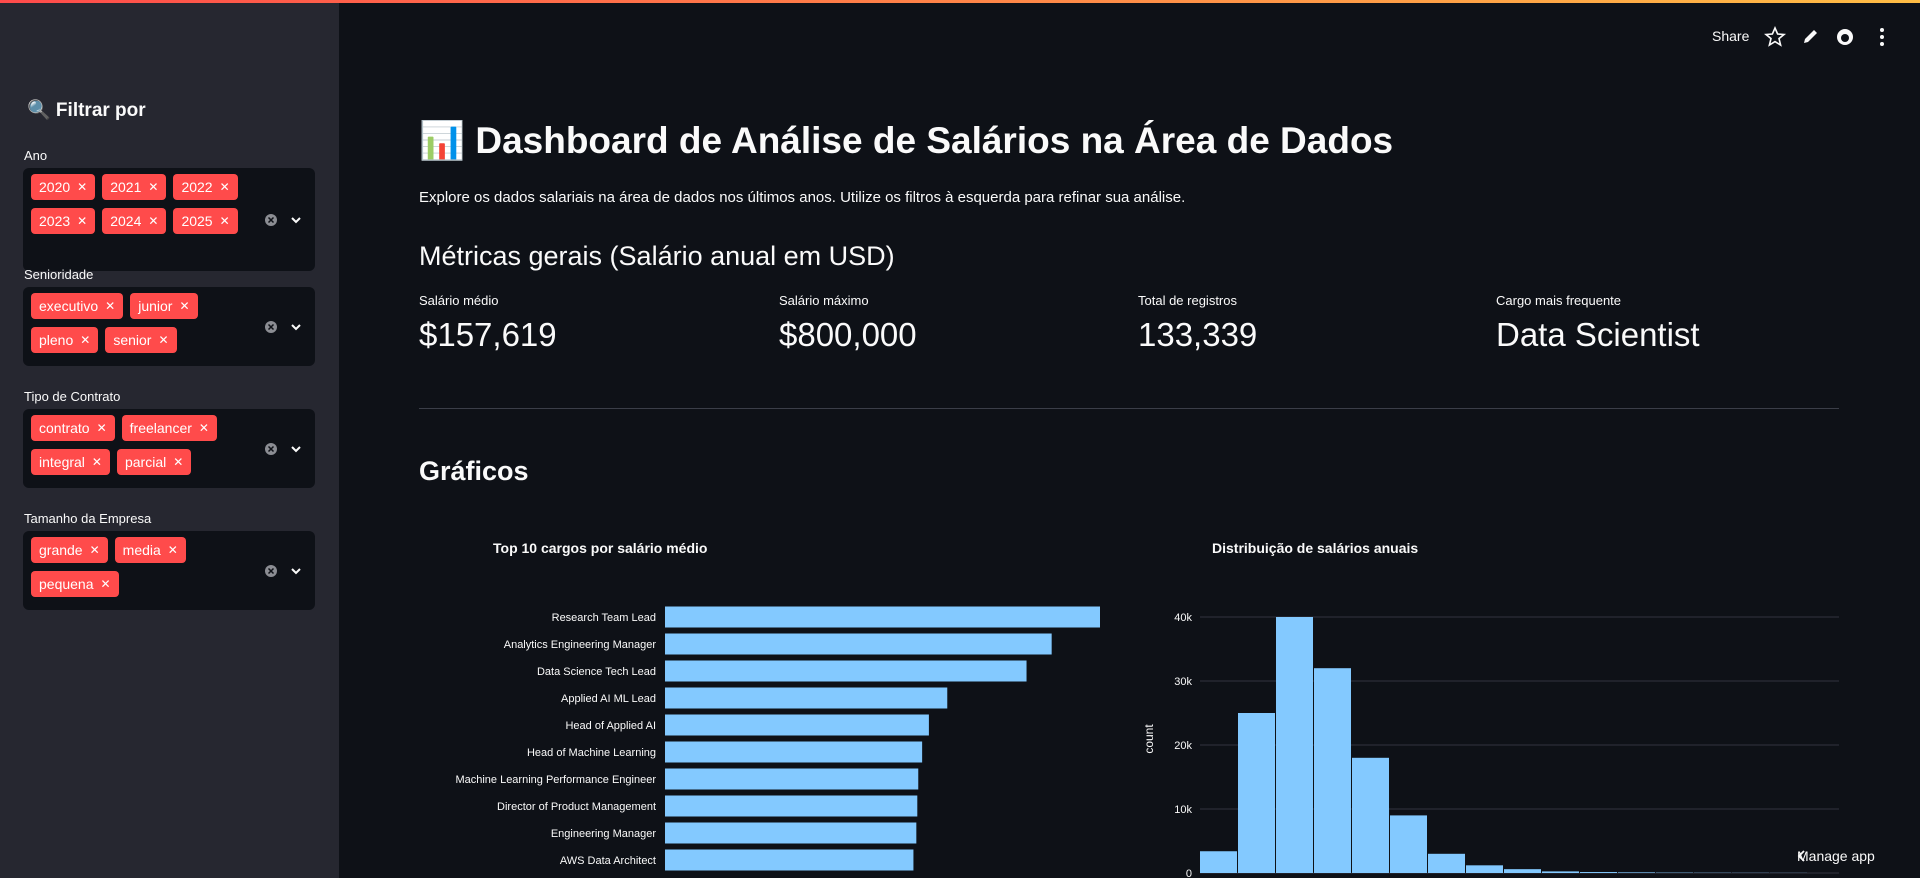  What do you see at coordinates (1149, 739) in the screenshot?
I see `y-axis-label: count` at bounding box center [1149, 739].